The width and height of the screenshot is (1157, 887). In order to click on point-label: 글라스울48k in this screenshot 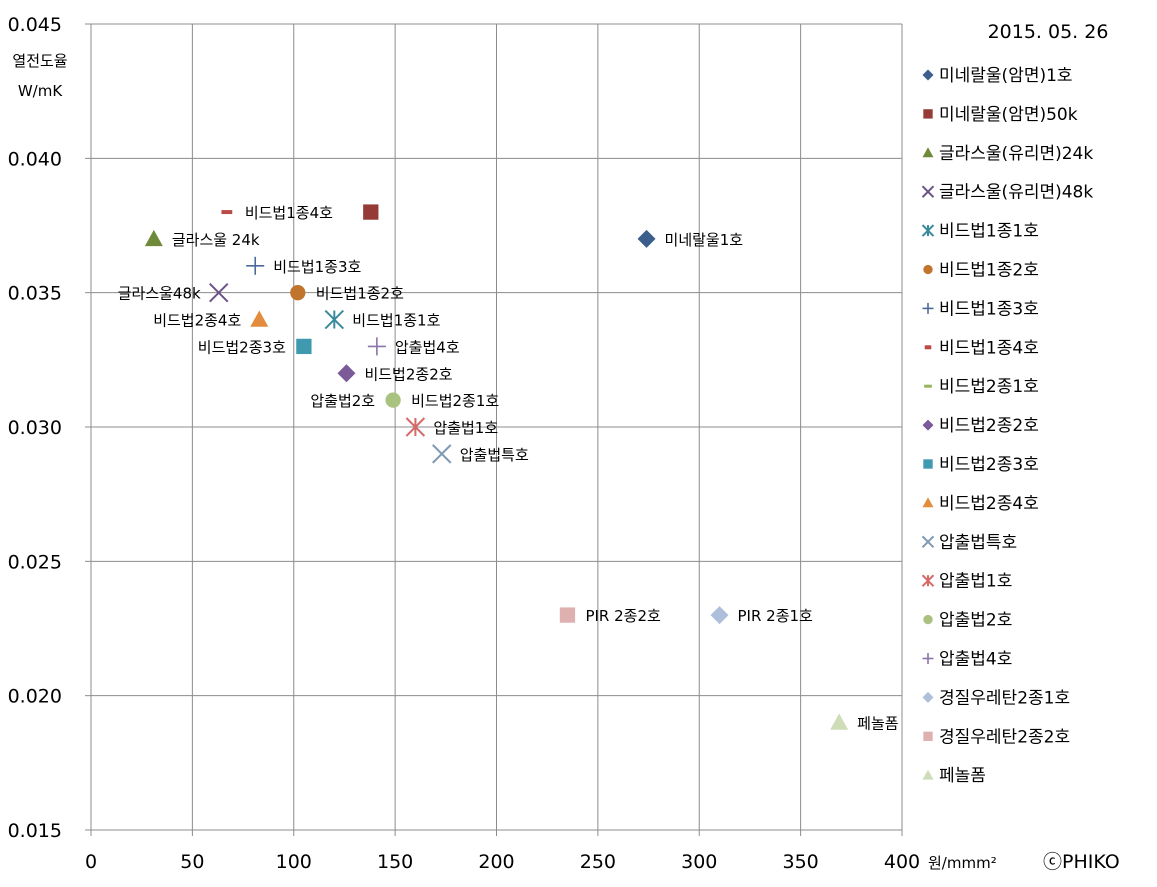, I will do `click(159, 294)`.